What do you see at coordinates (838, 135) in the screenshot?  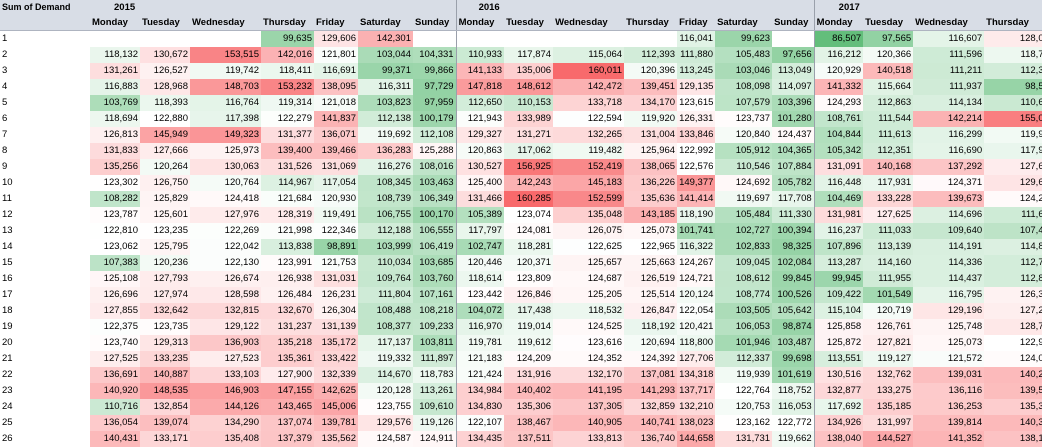 I see `demand-cell: 104,844` at bounding box center [838, 135].